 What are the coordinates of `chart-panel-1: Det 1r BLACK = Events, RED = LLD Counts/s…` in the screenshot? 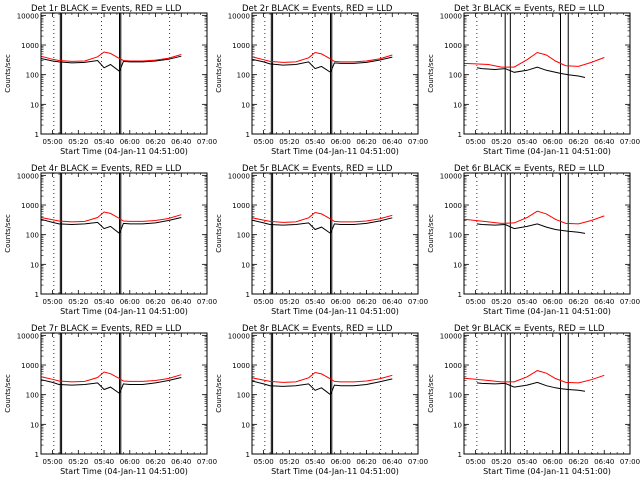 It's located at (110, 80).